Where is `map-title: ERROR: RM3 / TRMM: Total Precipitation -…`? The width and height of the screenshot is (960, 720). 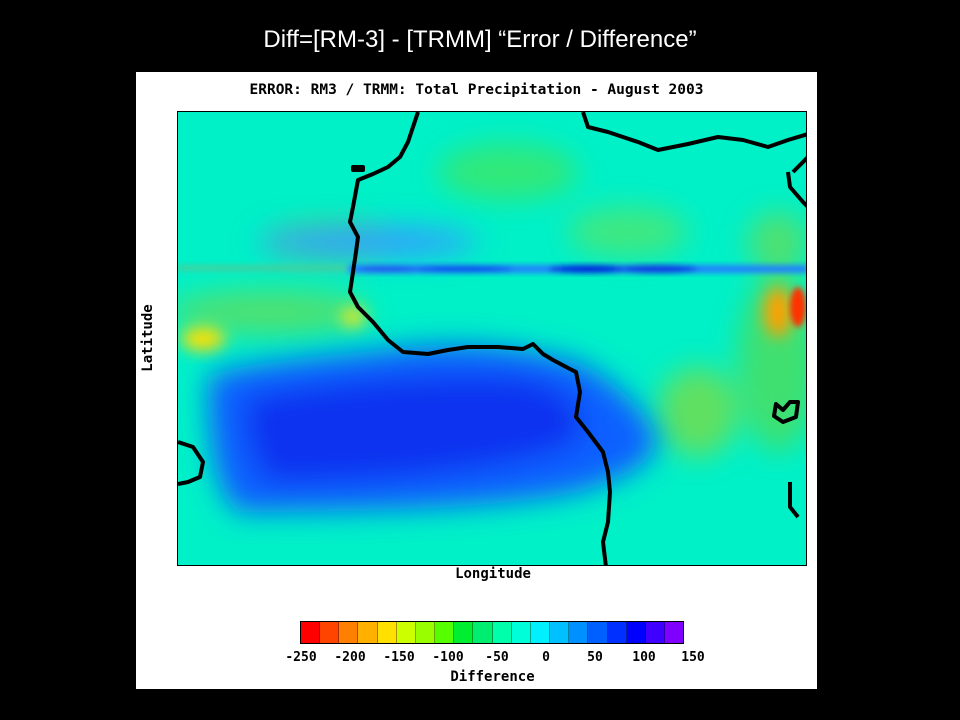 map-title: ERROR: RM3 / TRMM: Total Precipitation -… is located at coordinates (476, 90).